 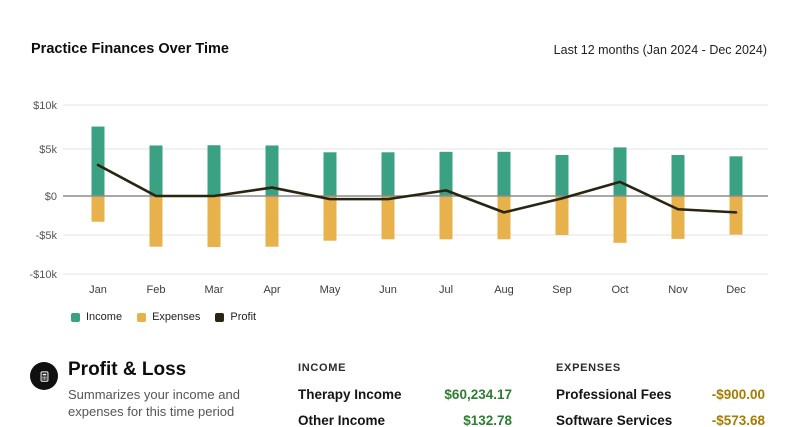 I want to click on y-axis-label: $10k, so click(x=45, y=106).